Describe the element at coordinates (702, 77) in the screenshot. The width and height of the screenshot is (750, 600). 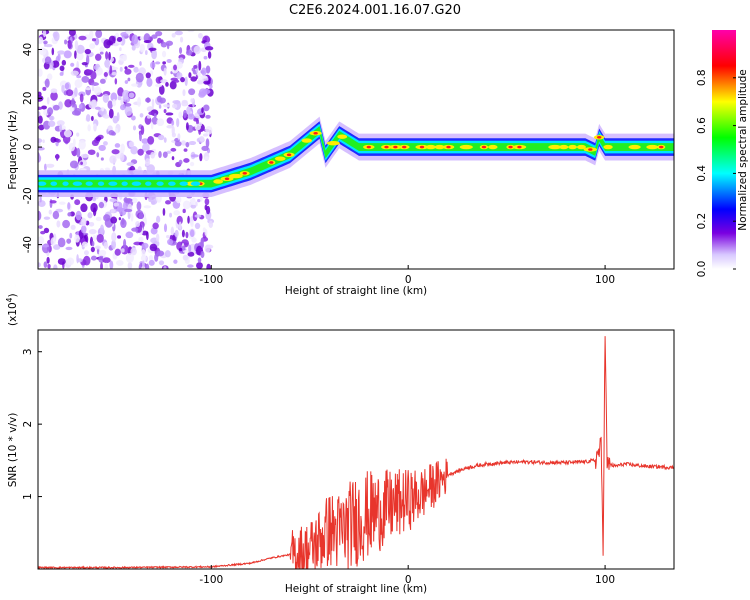
I see `colorbar-tick-label: 0.8` at that location.